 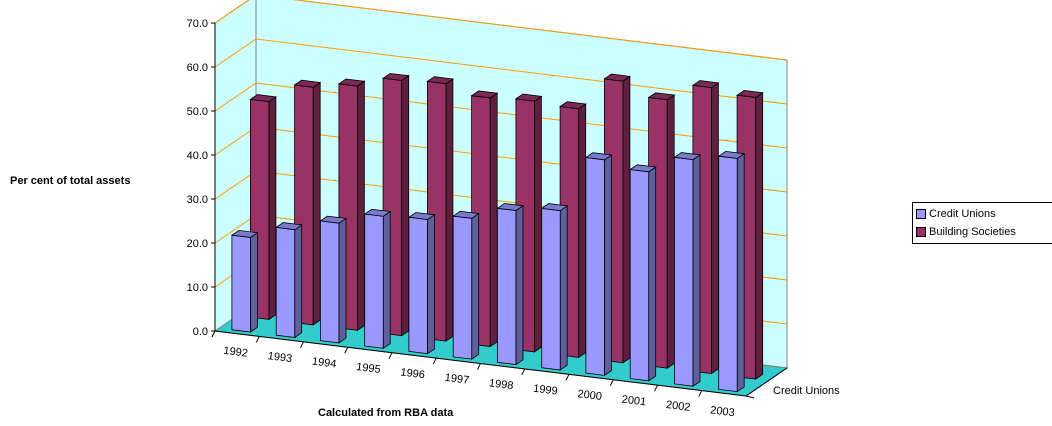 I want to click on bar-credit-unions-1994-front, so click(x=329, y=282).